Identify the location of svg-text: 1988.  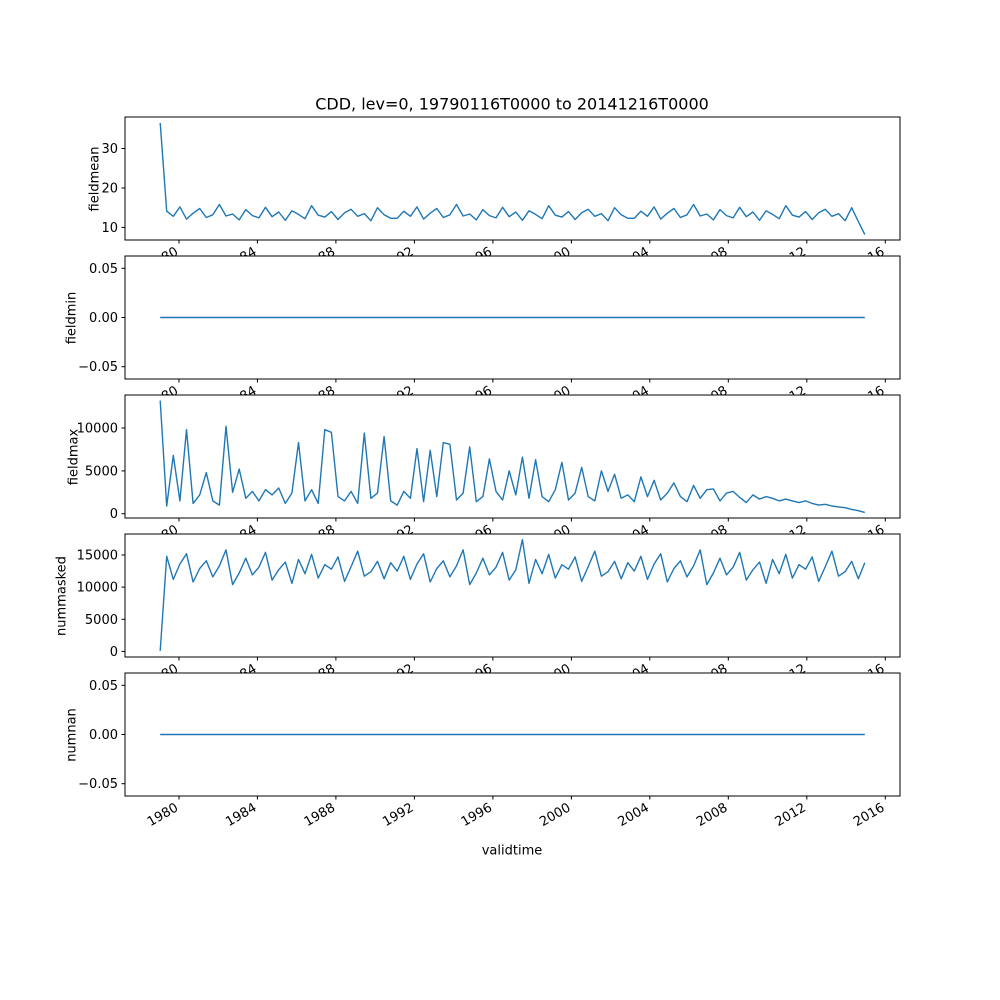
(320, 815).